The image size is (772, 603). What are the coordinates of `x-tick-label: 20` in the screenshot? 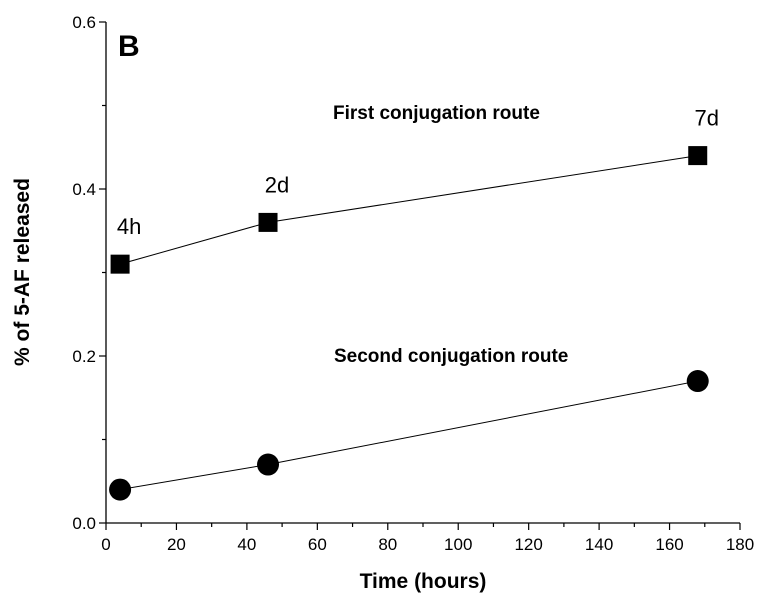 It's located at (176, 544).